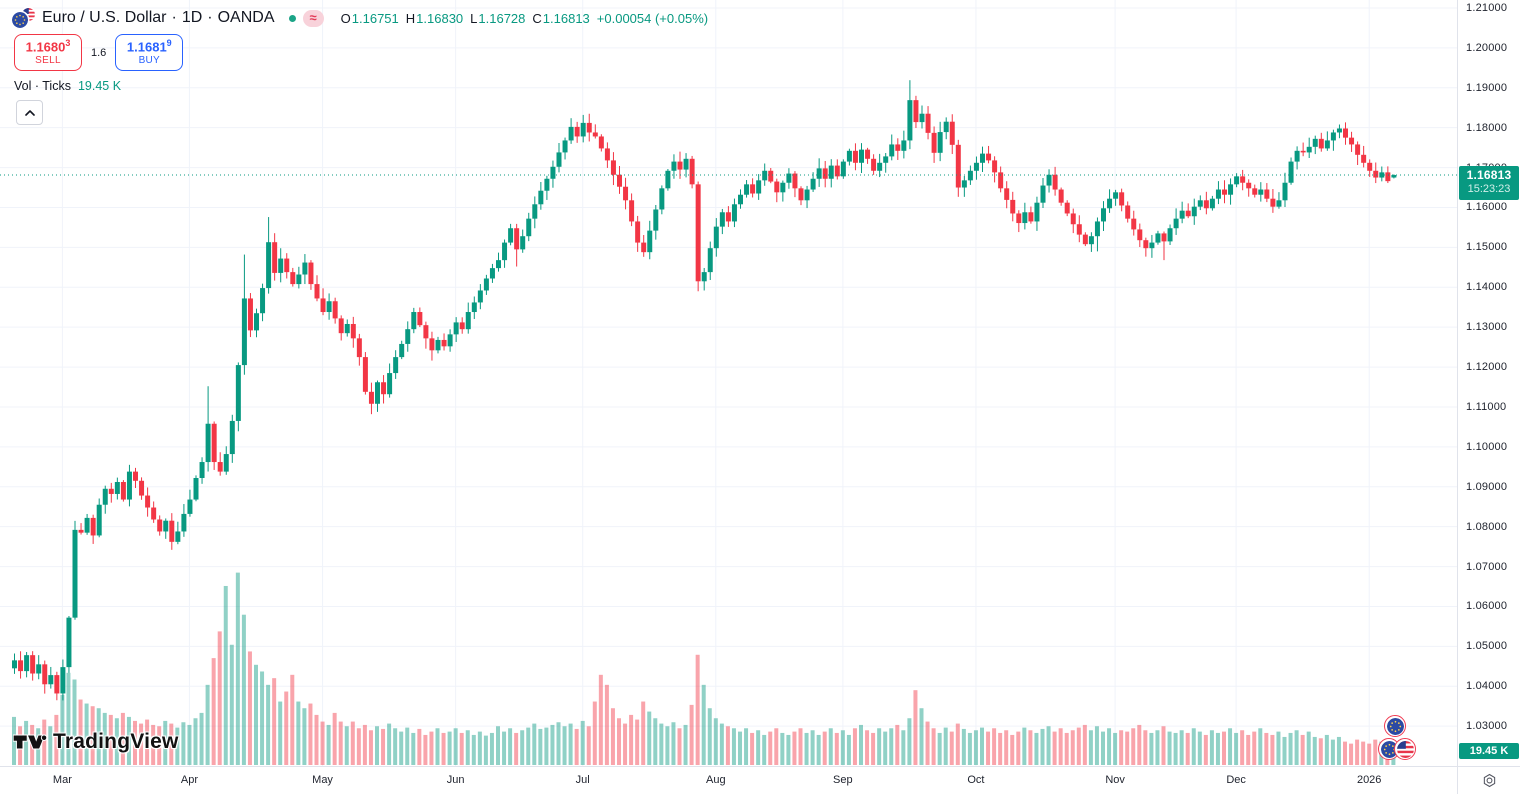  What do you see at coordinates (410, 18) in the screenshot?
I see `high-label: H` at bounding box center [410, 18].